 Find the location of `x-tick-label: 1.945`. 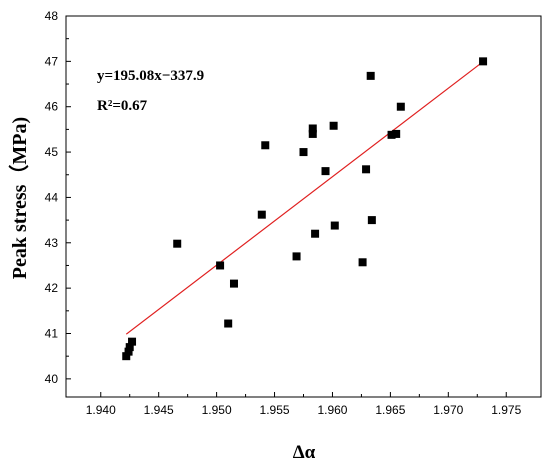

x-tick-label: 1.945 is located at coordinates (159, 410).